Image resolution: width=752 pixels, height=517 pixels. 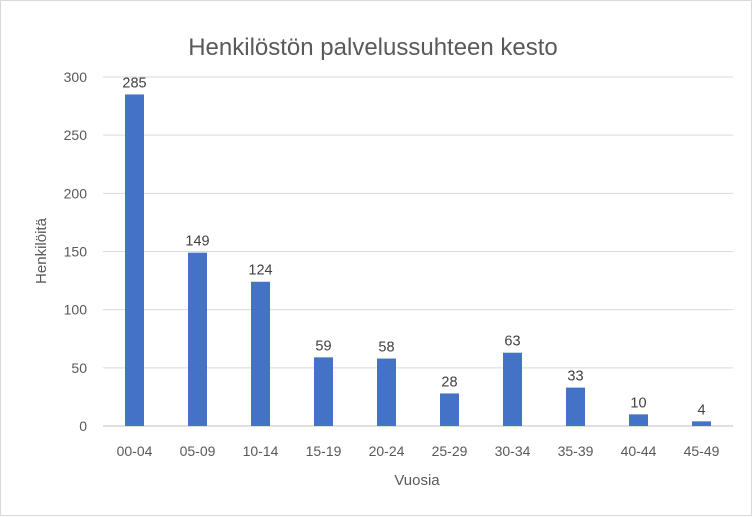 I want to click on data-label: 4, so click(x=701, y=410).